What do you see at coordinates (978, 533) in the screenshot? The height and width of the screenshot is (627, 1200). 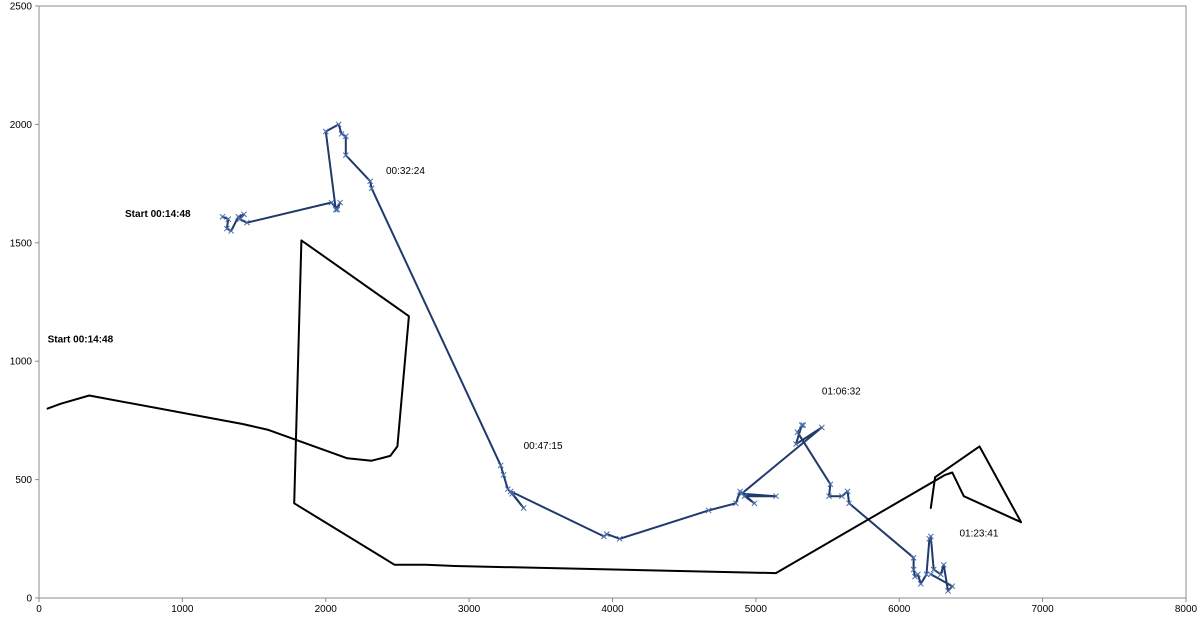 I see `annotation-label: 01:23:41` at bounding box center [978, 533].